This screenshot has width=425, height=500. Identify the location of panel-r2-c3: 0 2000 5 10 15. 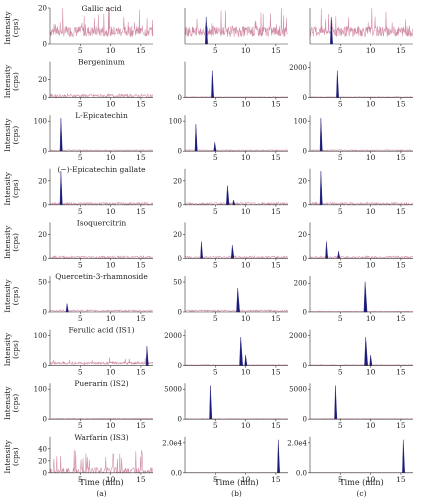
(351, 85).